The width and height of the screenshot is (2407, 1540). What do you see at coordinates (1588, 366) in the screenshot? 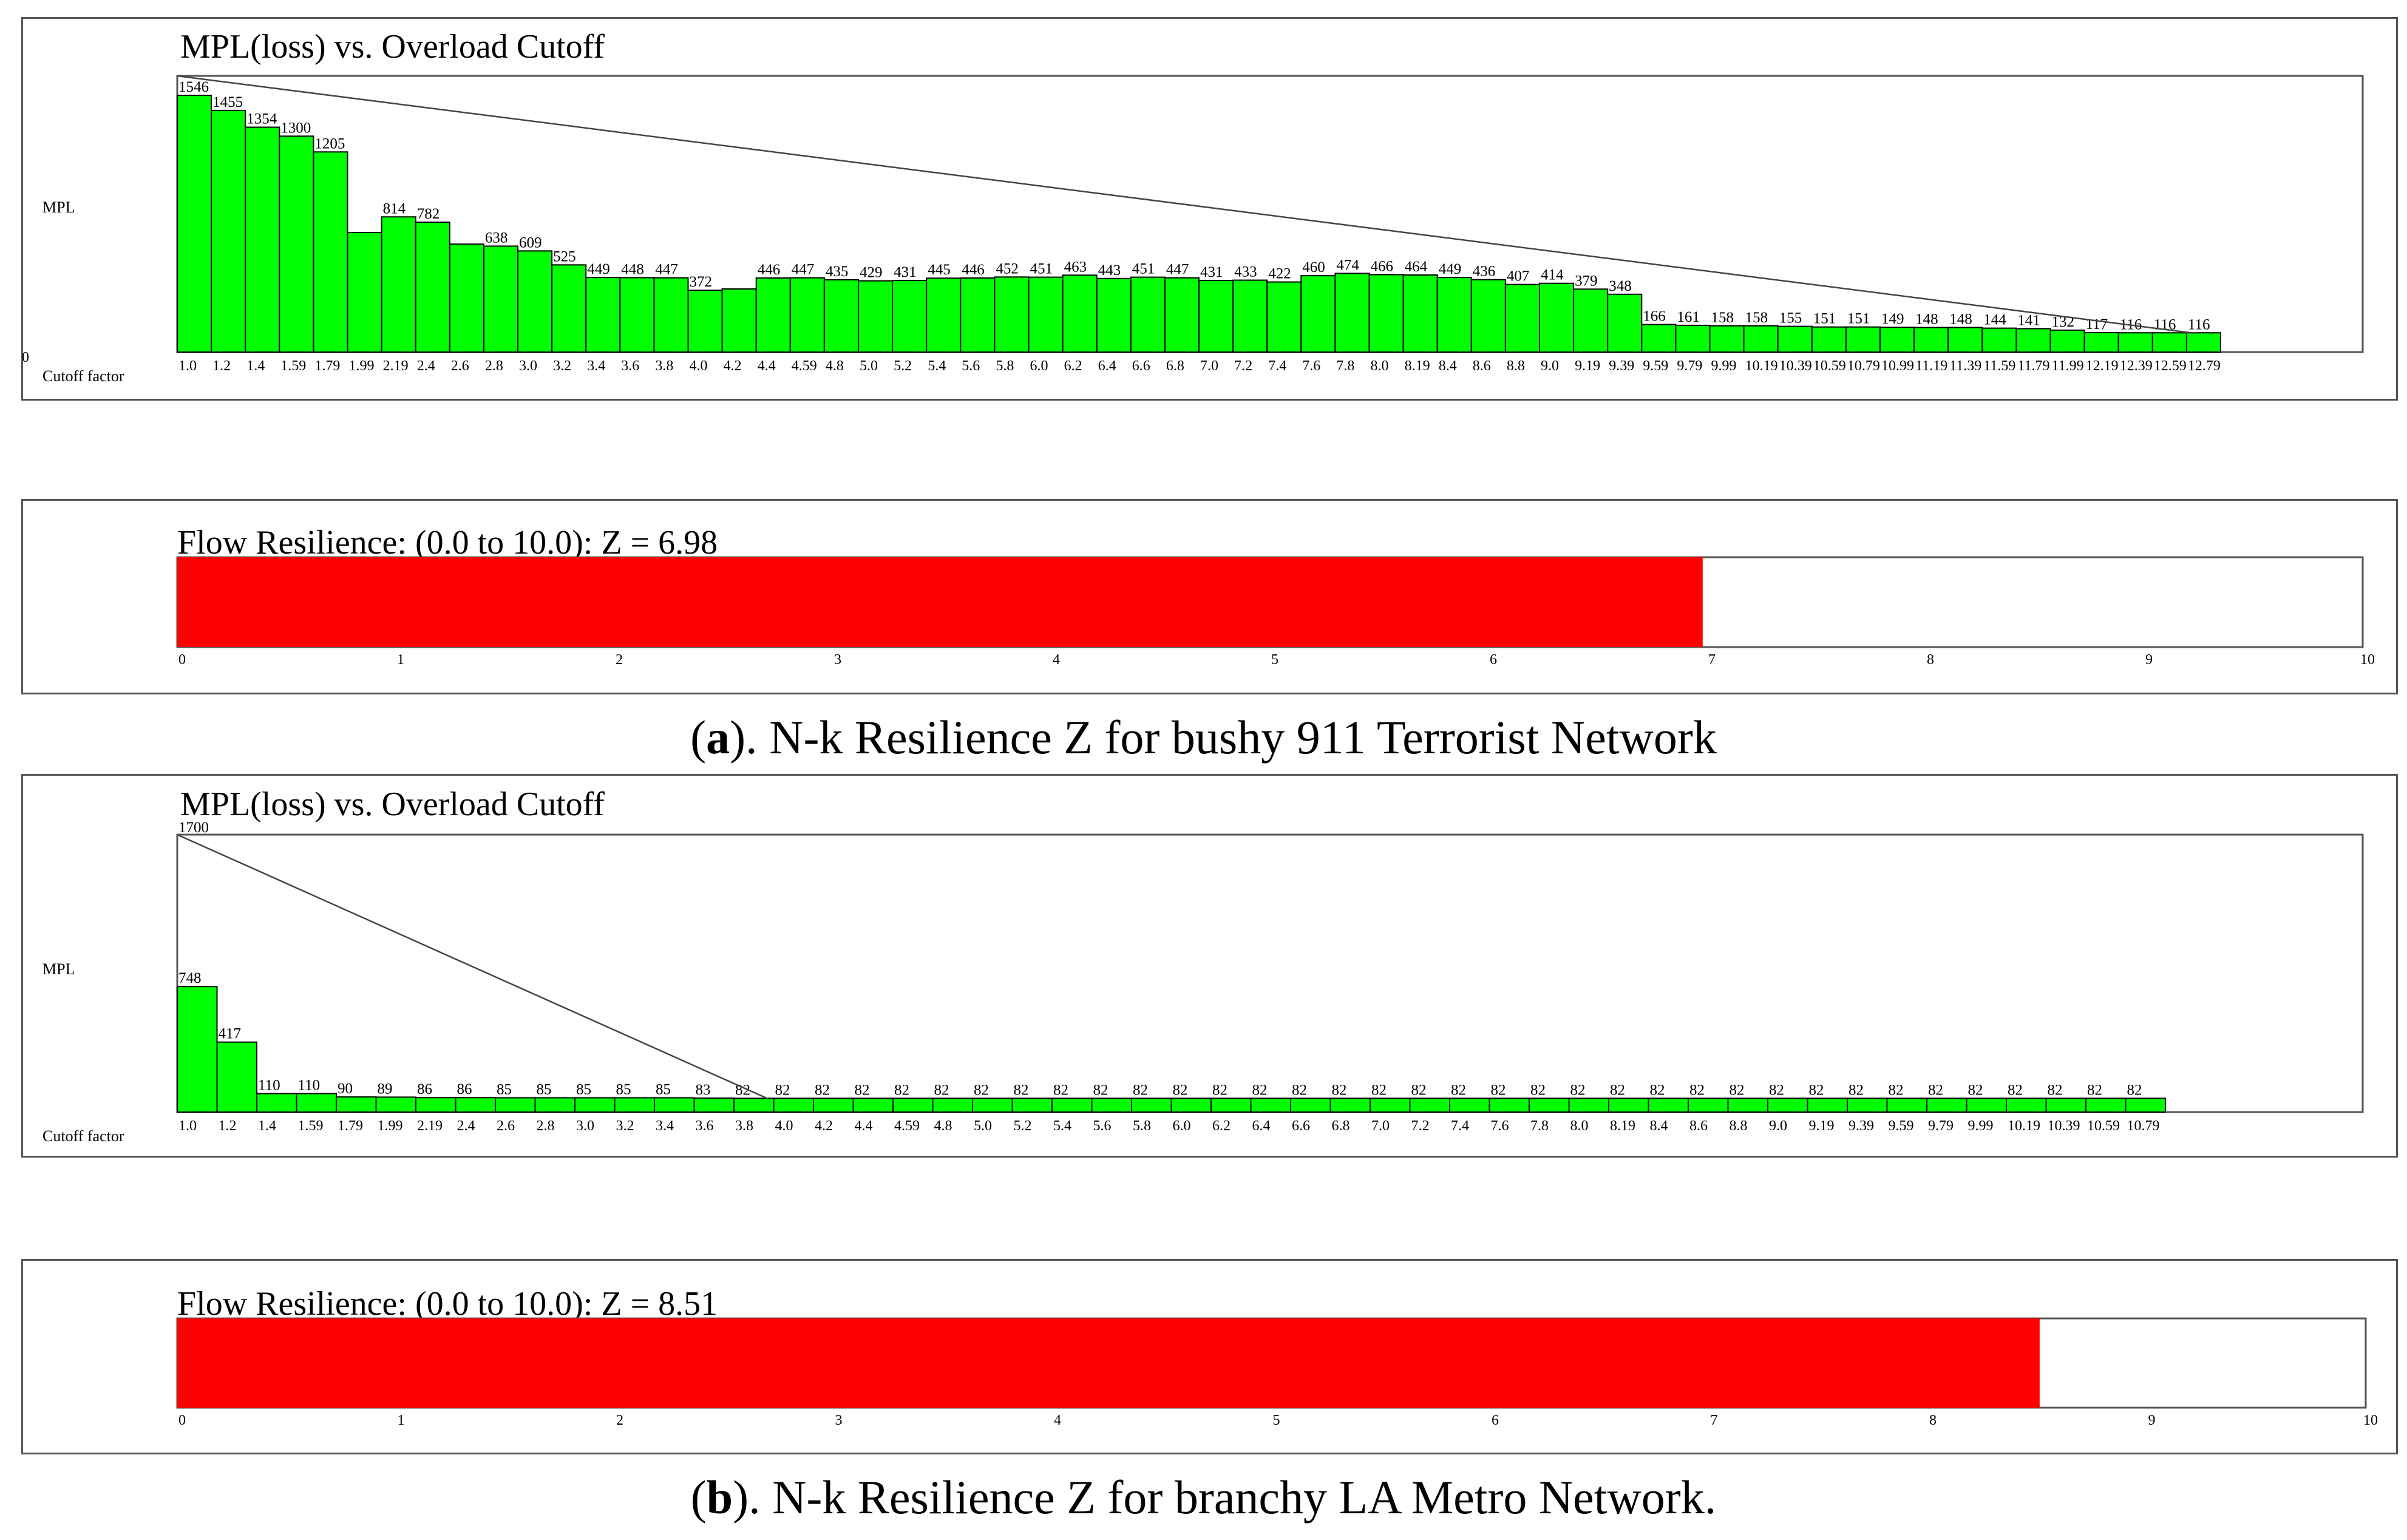
I see `tick-label: 9.19` at bounding box center [1588, 366].